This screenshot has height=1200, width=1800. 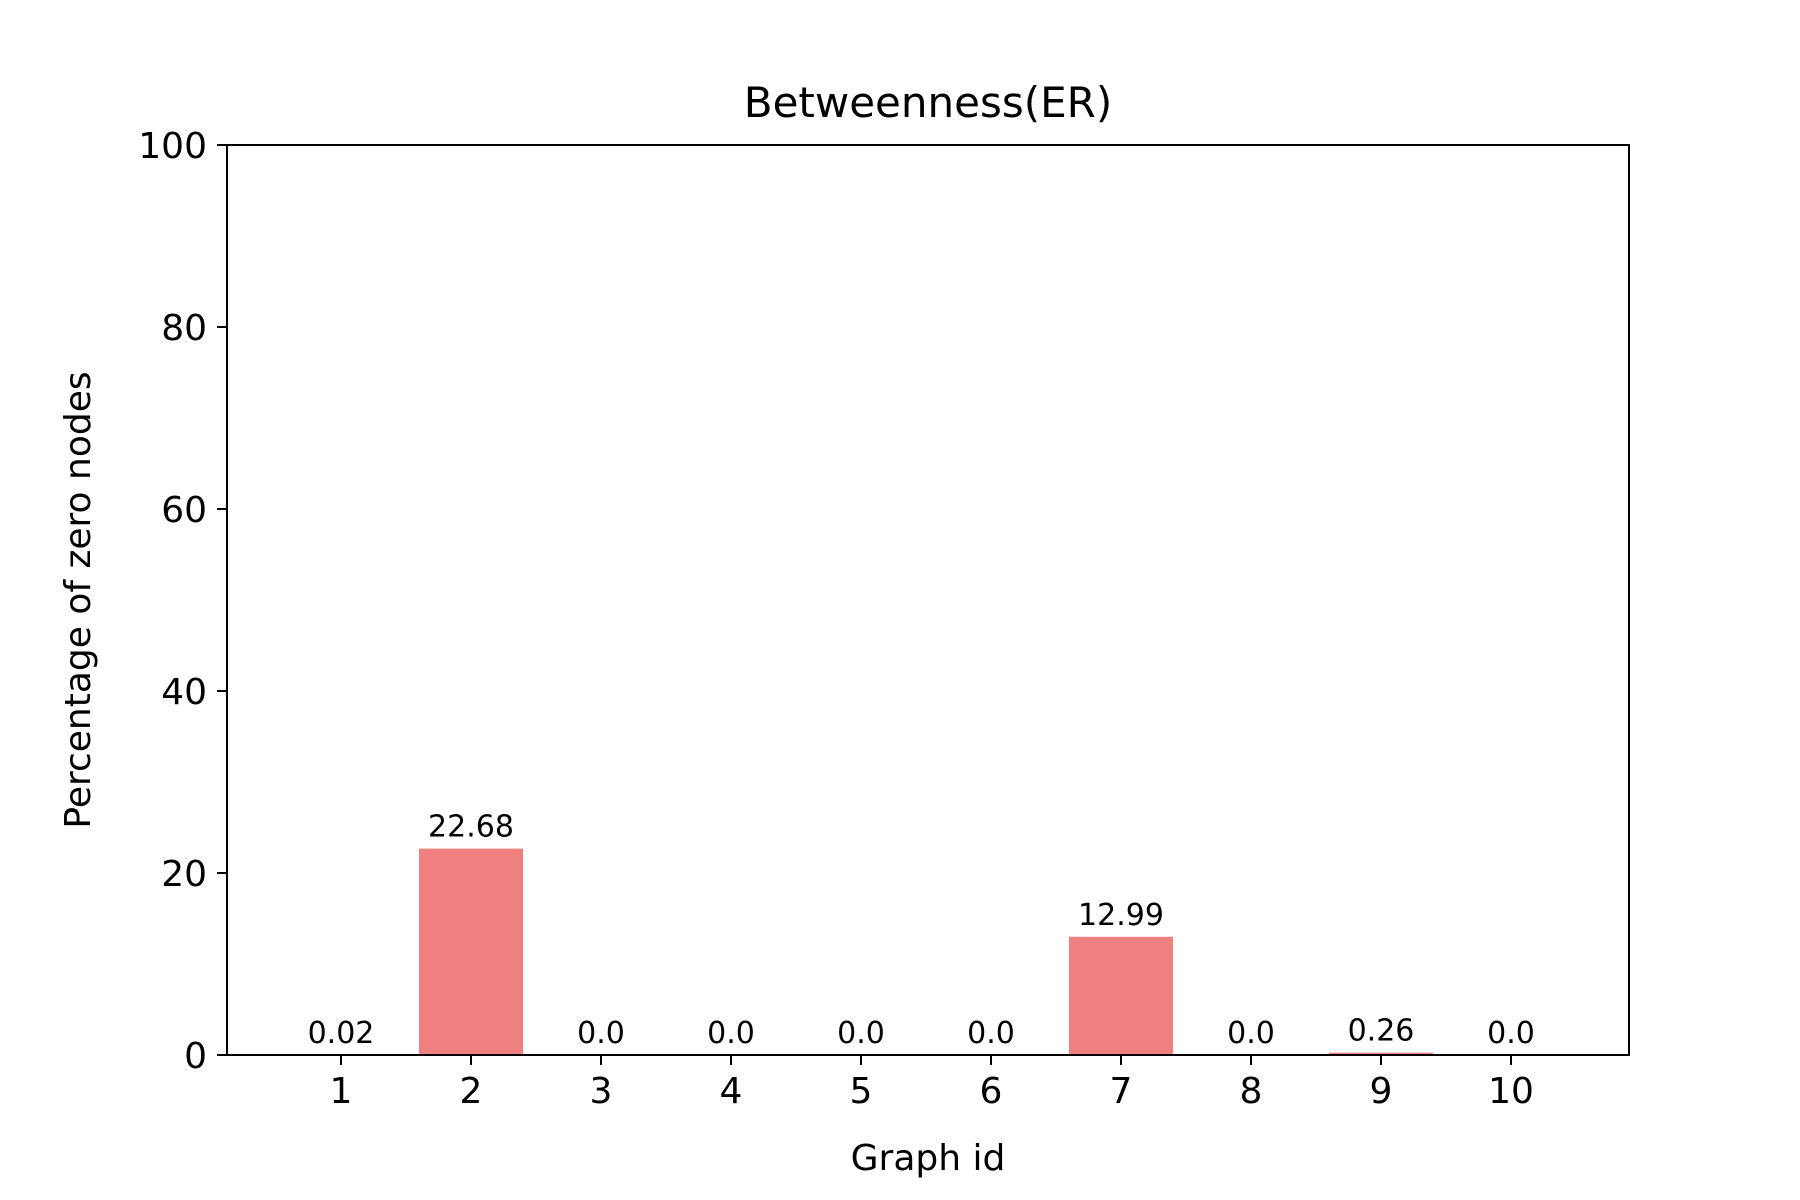 I want to click on data-label-4: 0.0, so click(x=731, y=1033).